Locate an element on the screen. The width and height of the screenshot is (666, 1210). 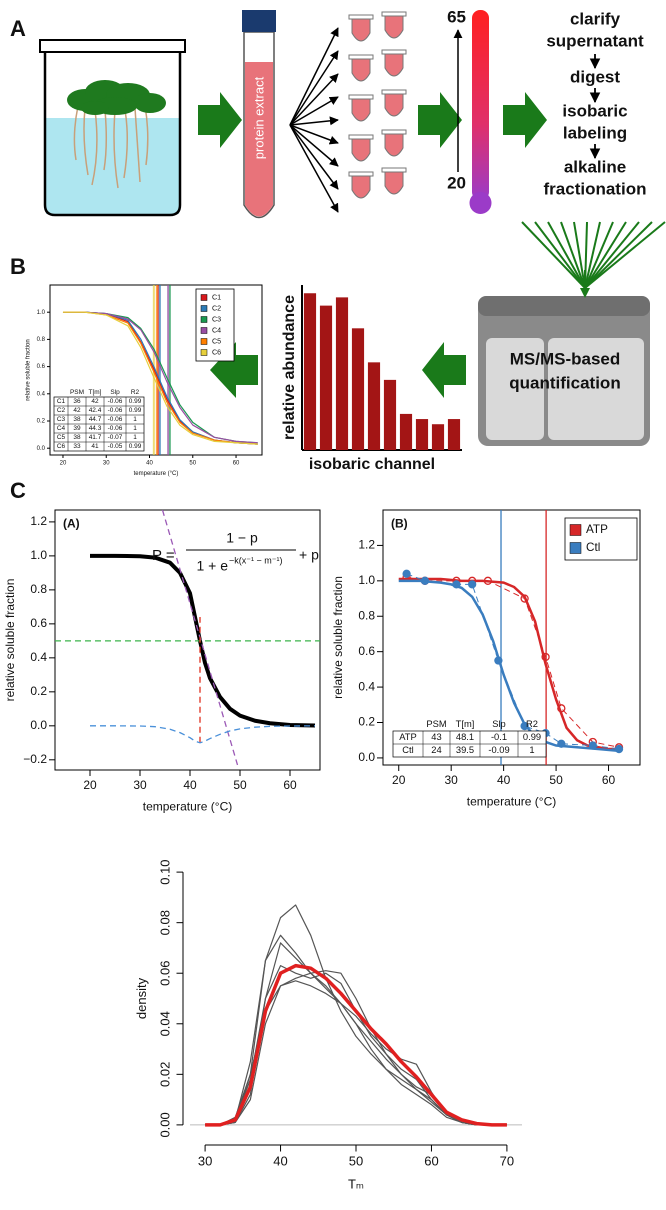
table-cell: 42.4 is located at coordinates (95, 410).